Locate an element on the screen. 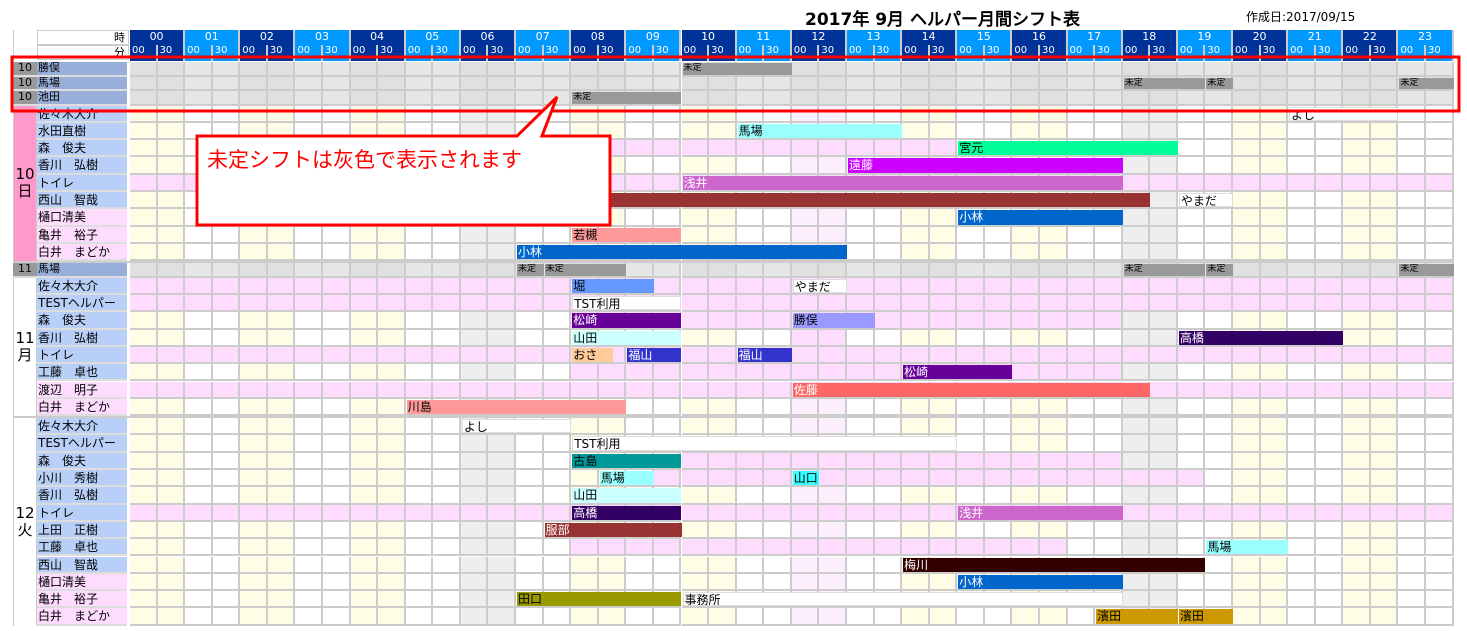 The width and height of the screenshot is (1467, 631). shift-bar is located at coordinates (861, 200).